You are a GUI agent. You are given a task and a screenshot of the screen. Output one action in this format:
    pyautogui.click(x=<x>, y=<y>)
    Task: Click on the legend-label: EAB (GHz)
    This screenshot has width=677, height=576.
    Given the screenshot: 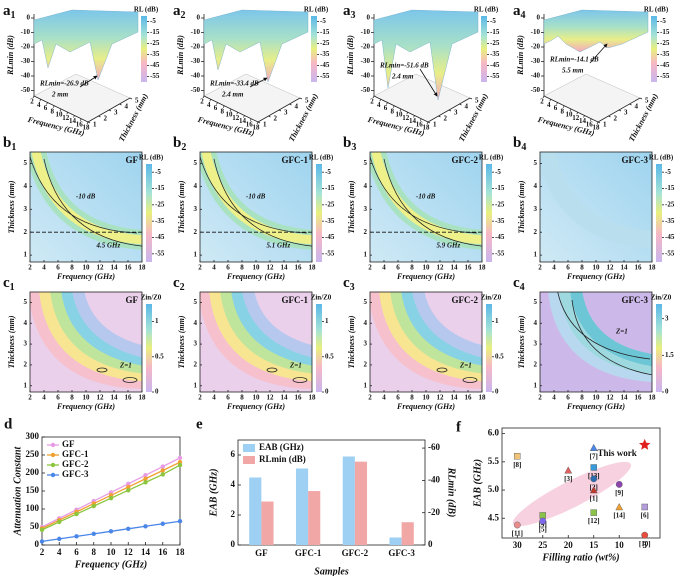 What is the action you would take?
    pyautogui.click(x=281, y=447)
    